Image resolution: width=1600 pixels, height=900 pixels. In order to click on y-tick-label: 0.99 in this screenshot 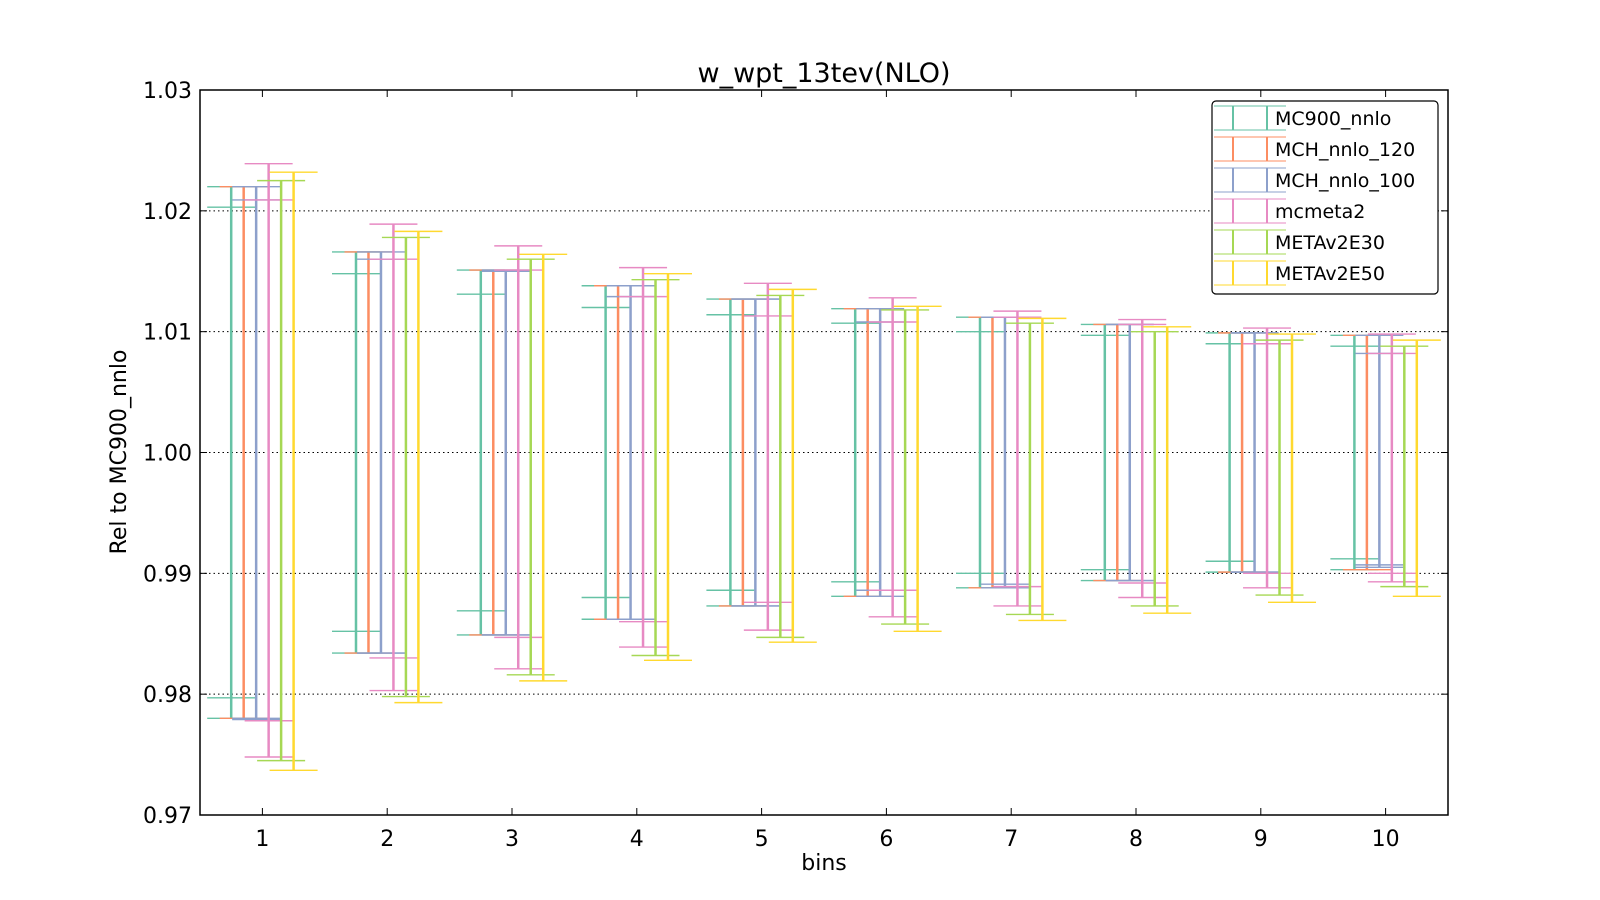, I will do `click(167, 574)`.